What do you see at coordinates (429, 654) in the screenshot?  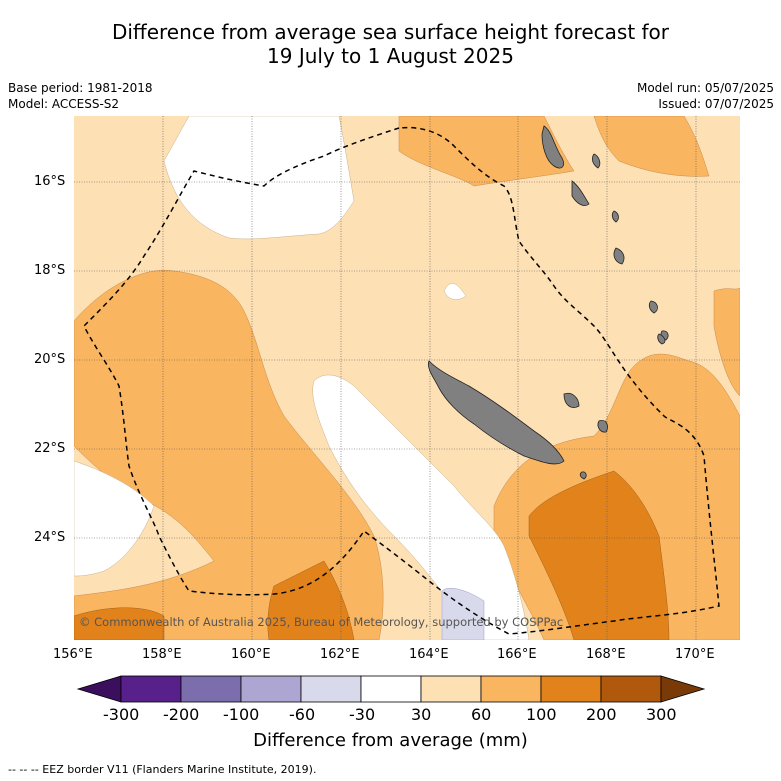 I see `lon-tick-164e: 164°E` at bounding box center [429, 654].